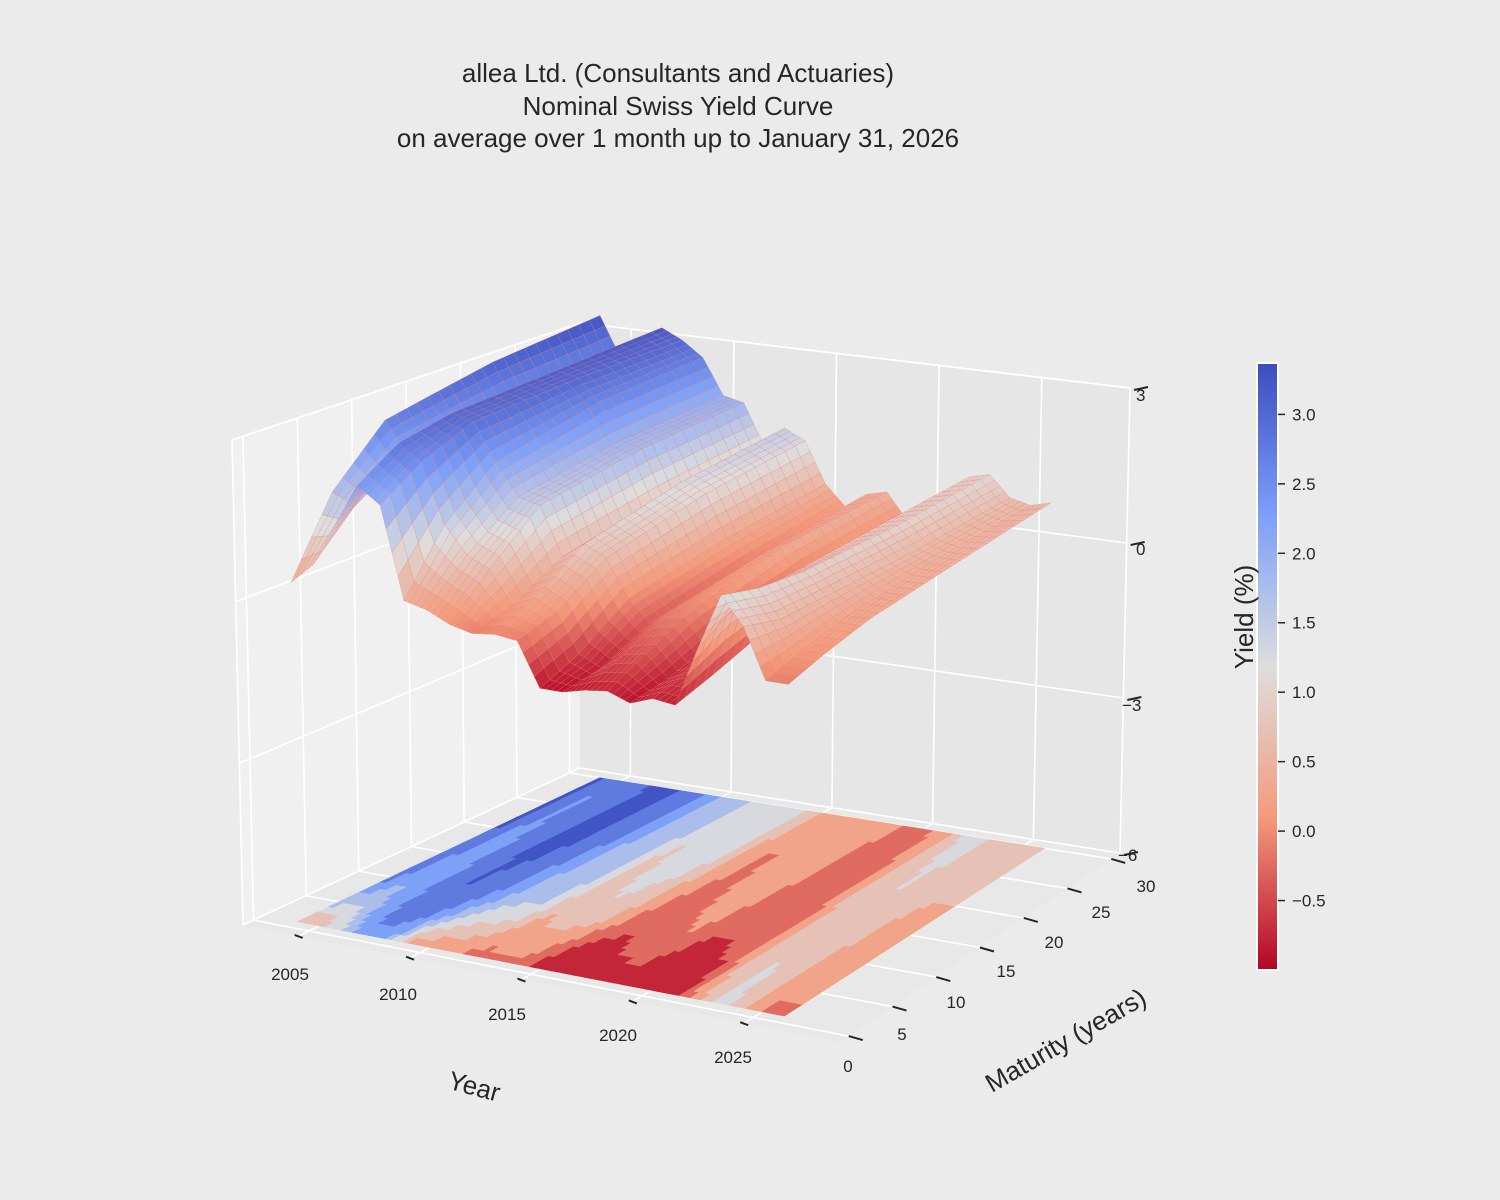 This screenshot has width=1500, height=1200. I want to click on floor-contour, so click(671, 897).